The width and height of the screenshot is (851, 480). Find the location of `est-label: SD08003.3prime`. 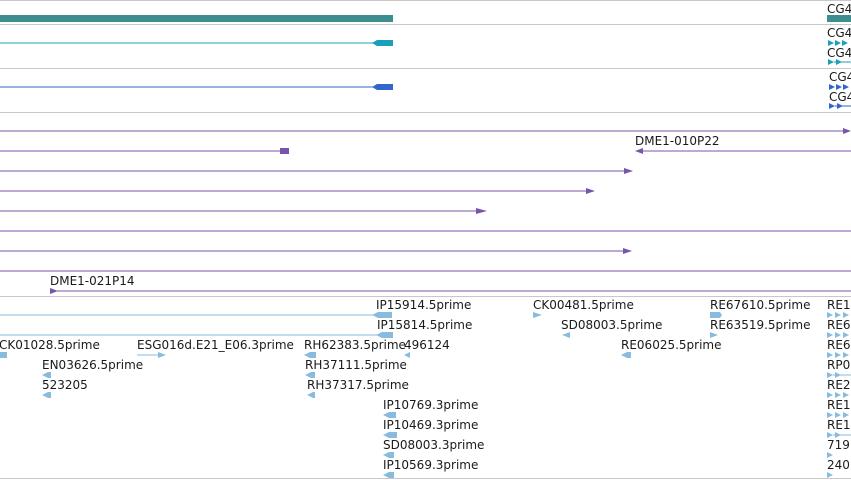

est-label: SD08003.3prime is located at coordinates (433, 445).